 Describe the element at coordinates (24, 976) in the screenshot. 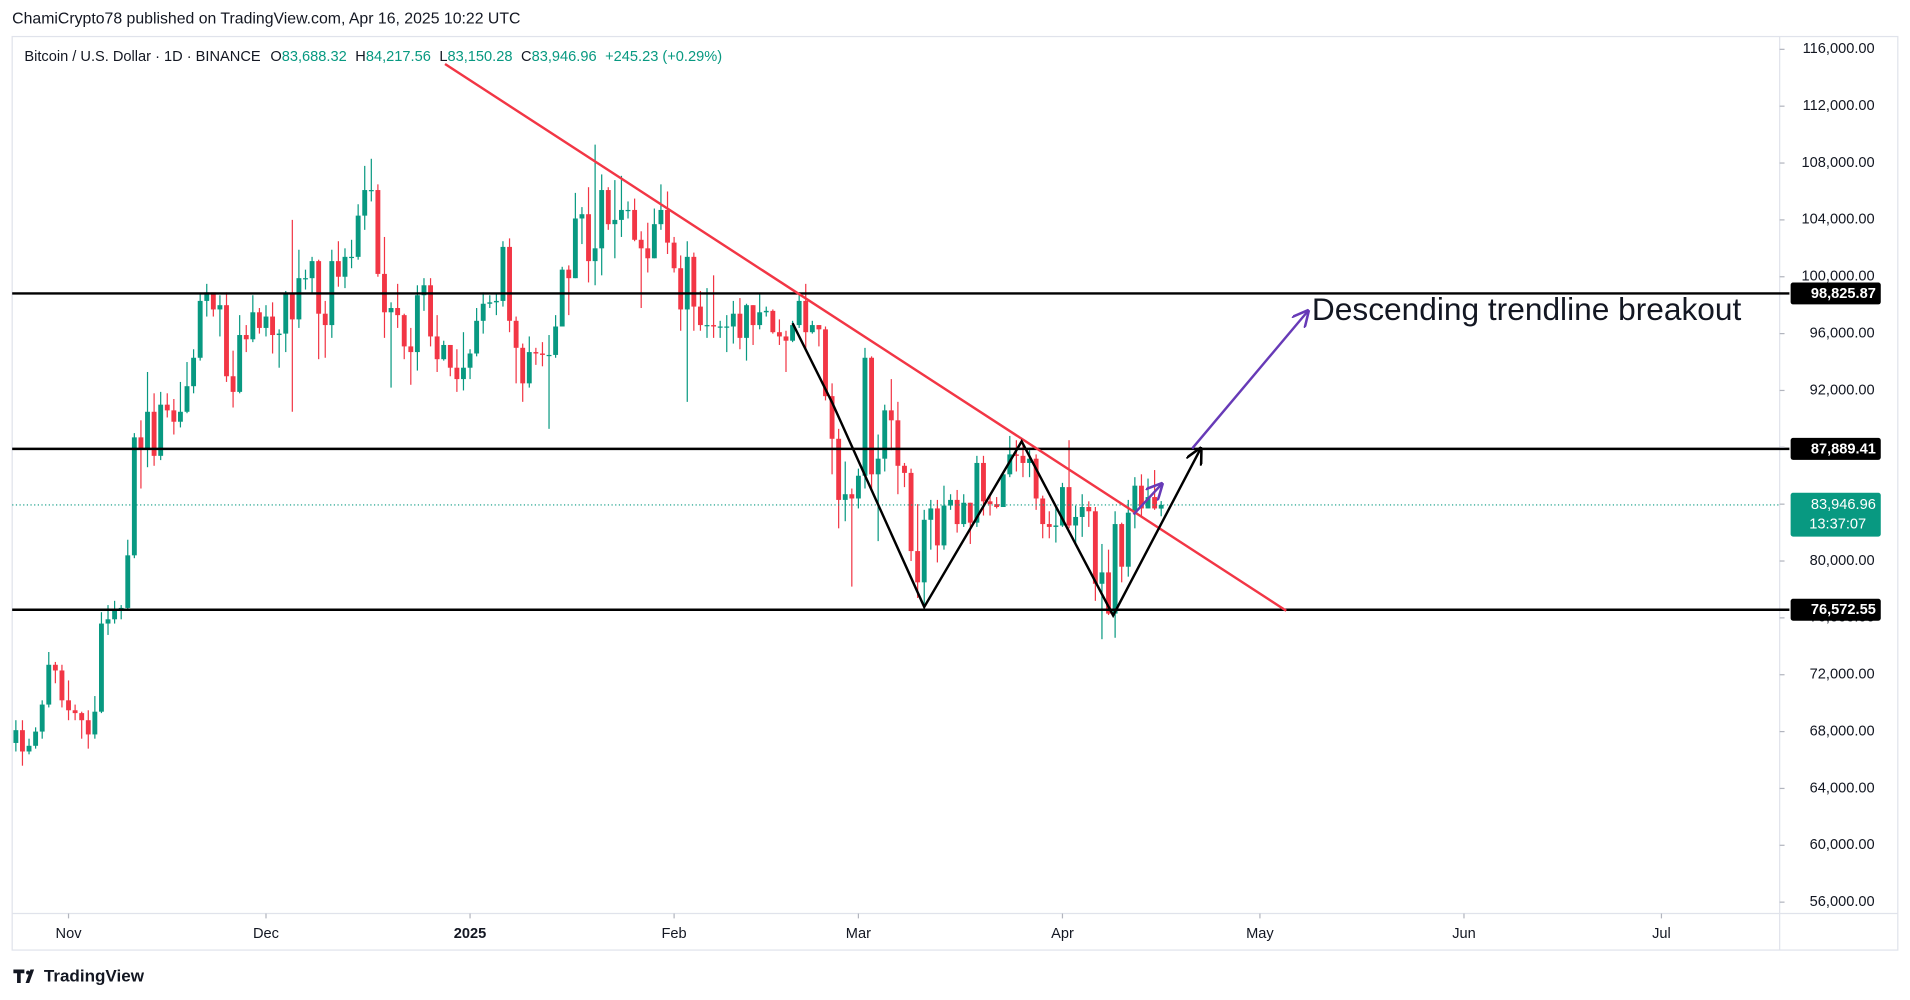

I see `brand-logo` at that location.